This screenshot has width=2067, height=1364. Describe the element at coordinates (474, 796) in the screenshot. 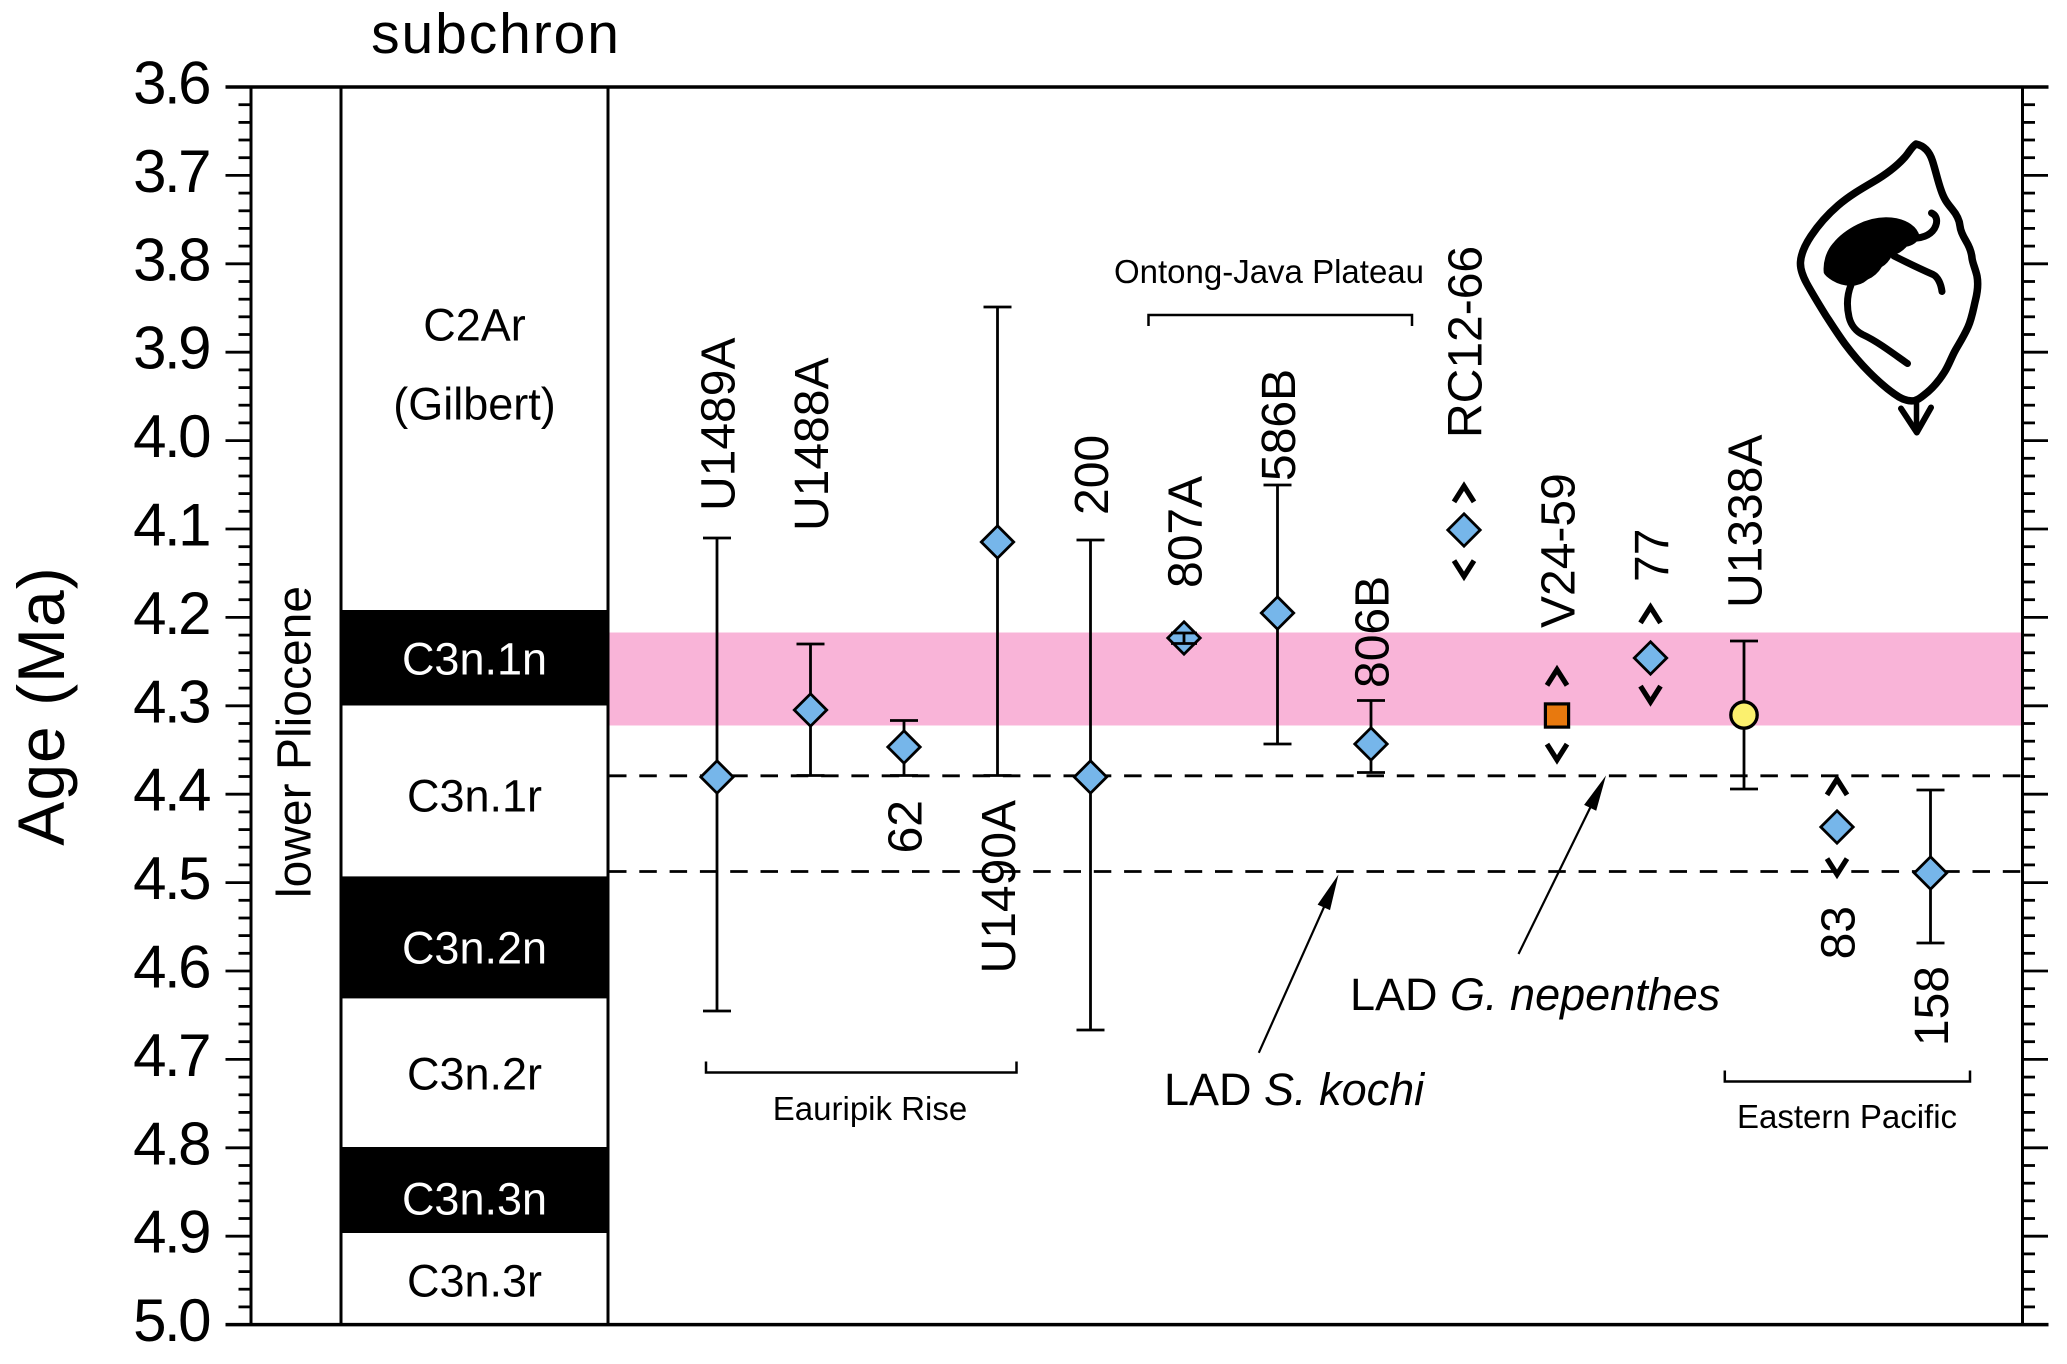

I see `svg-text: C3n.1r` at that location.